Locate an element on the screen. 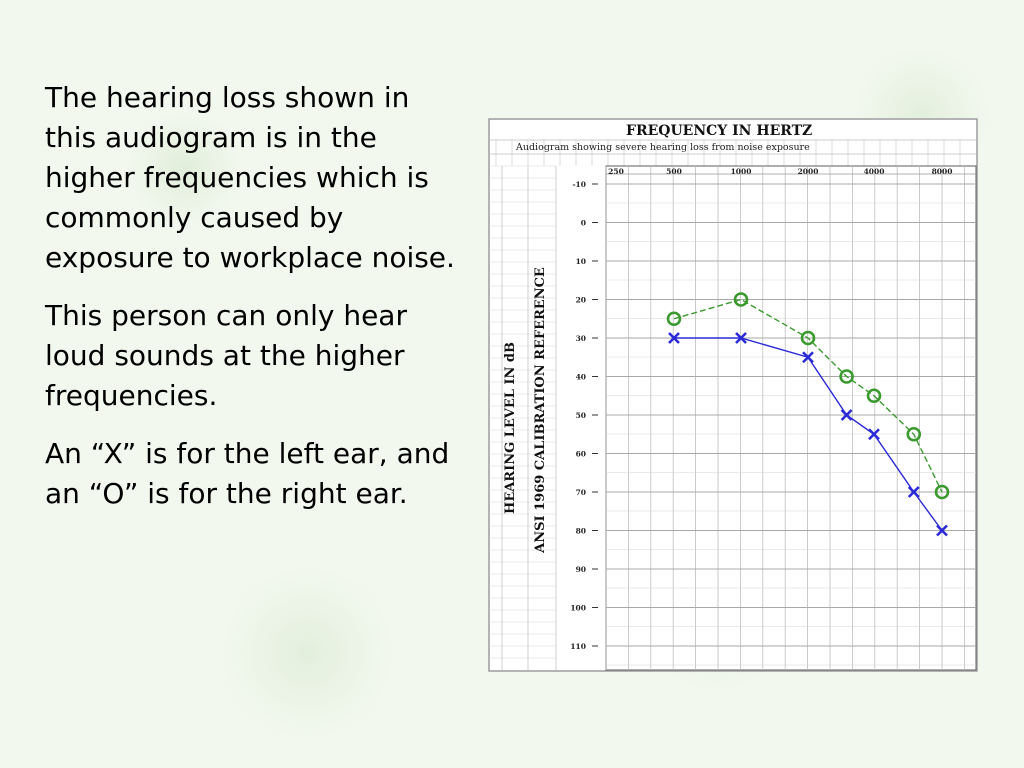 This screenshot has height=768, width=1024. x-tick-label: 1000 is located at coordinates (741, 171).